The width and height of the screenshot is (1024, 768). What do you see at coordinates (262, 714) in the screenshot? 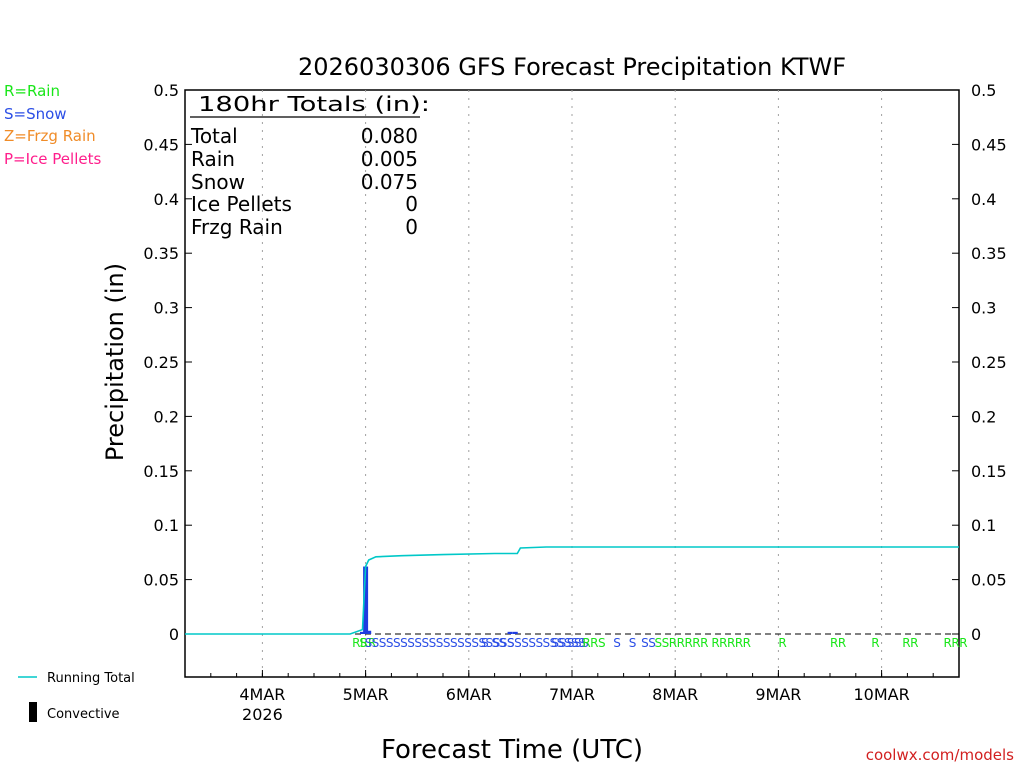
I see `x-tick-sublabel: 2026` at bounding box center [262, 714].